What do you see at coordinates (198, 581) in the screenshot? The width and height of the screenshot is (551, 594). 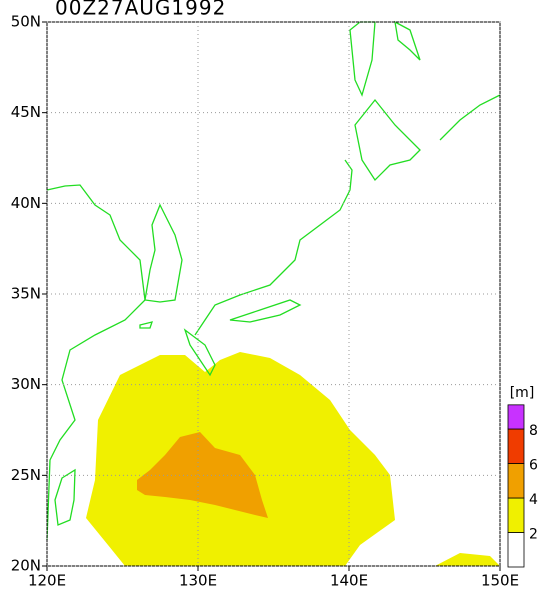 I see `x-tick-label: 130E` at bounding box center [198, 581].